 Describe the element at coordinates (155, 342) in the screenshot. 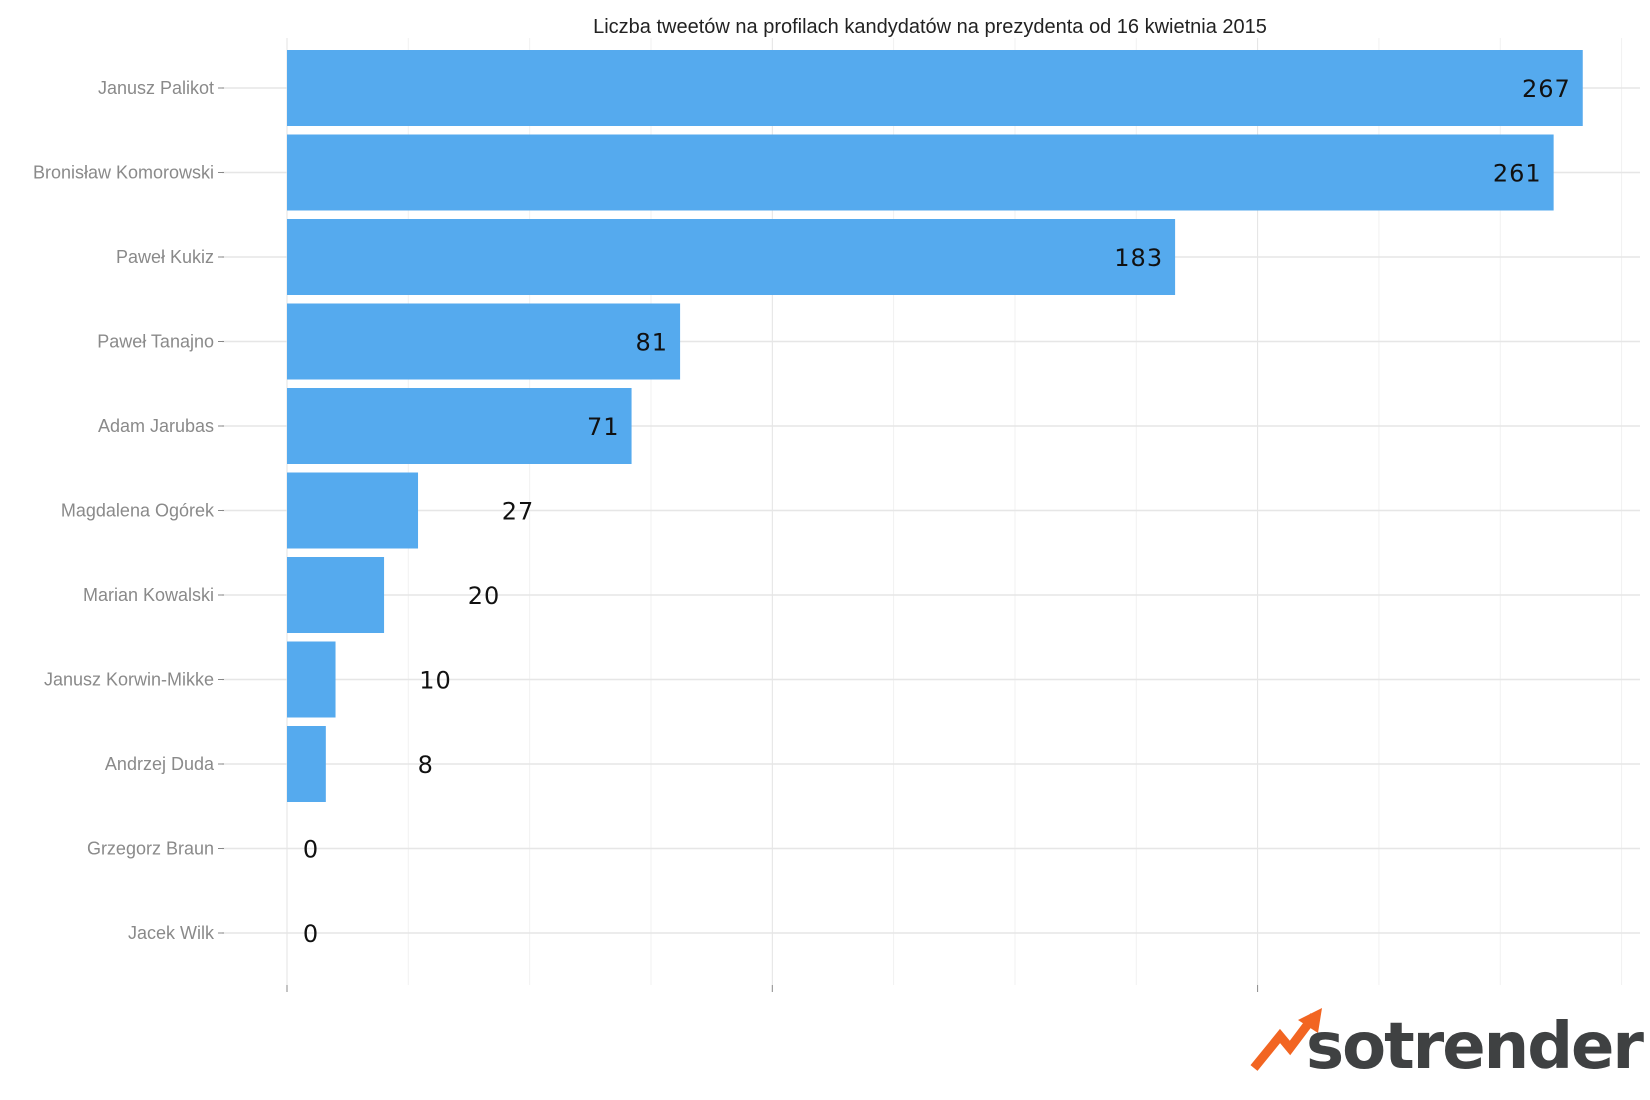

I see `category-label: Paweł Tanajno` at that location.